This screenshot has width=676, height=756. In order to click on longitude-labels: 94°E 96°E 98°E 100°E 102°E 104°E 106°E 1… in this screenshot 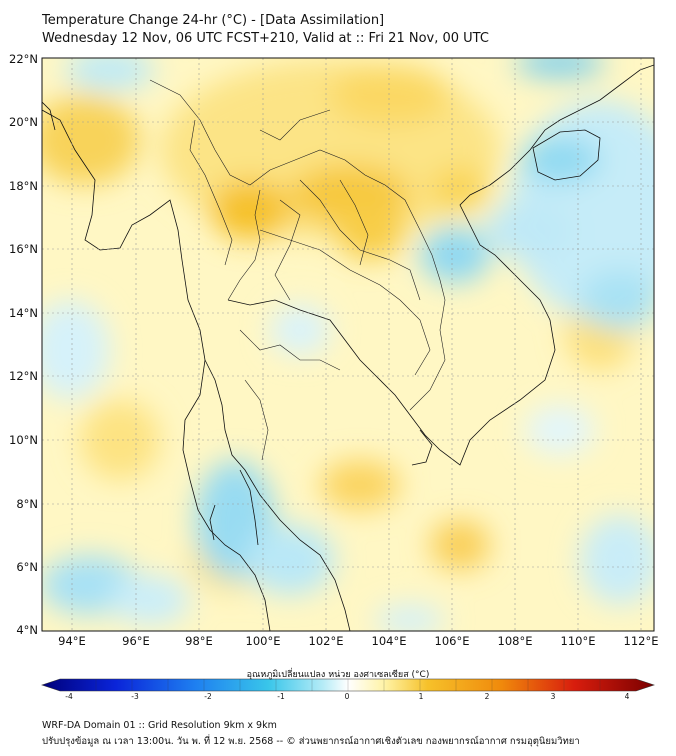, I will do `click(358, 641)`.